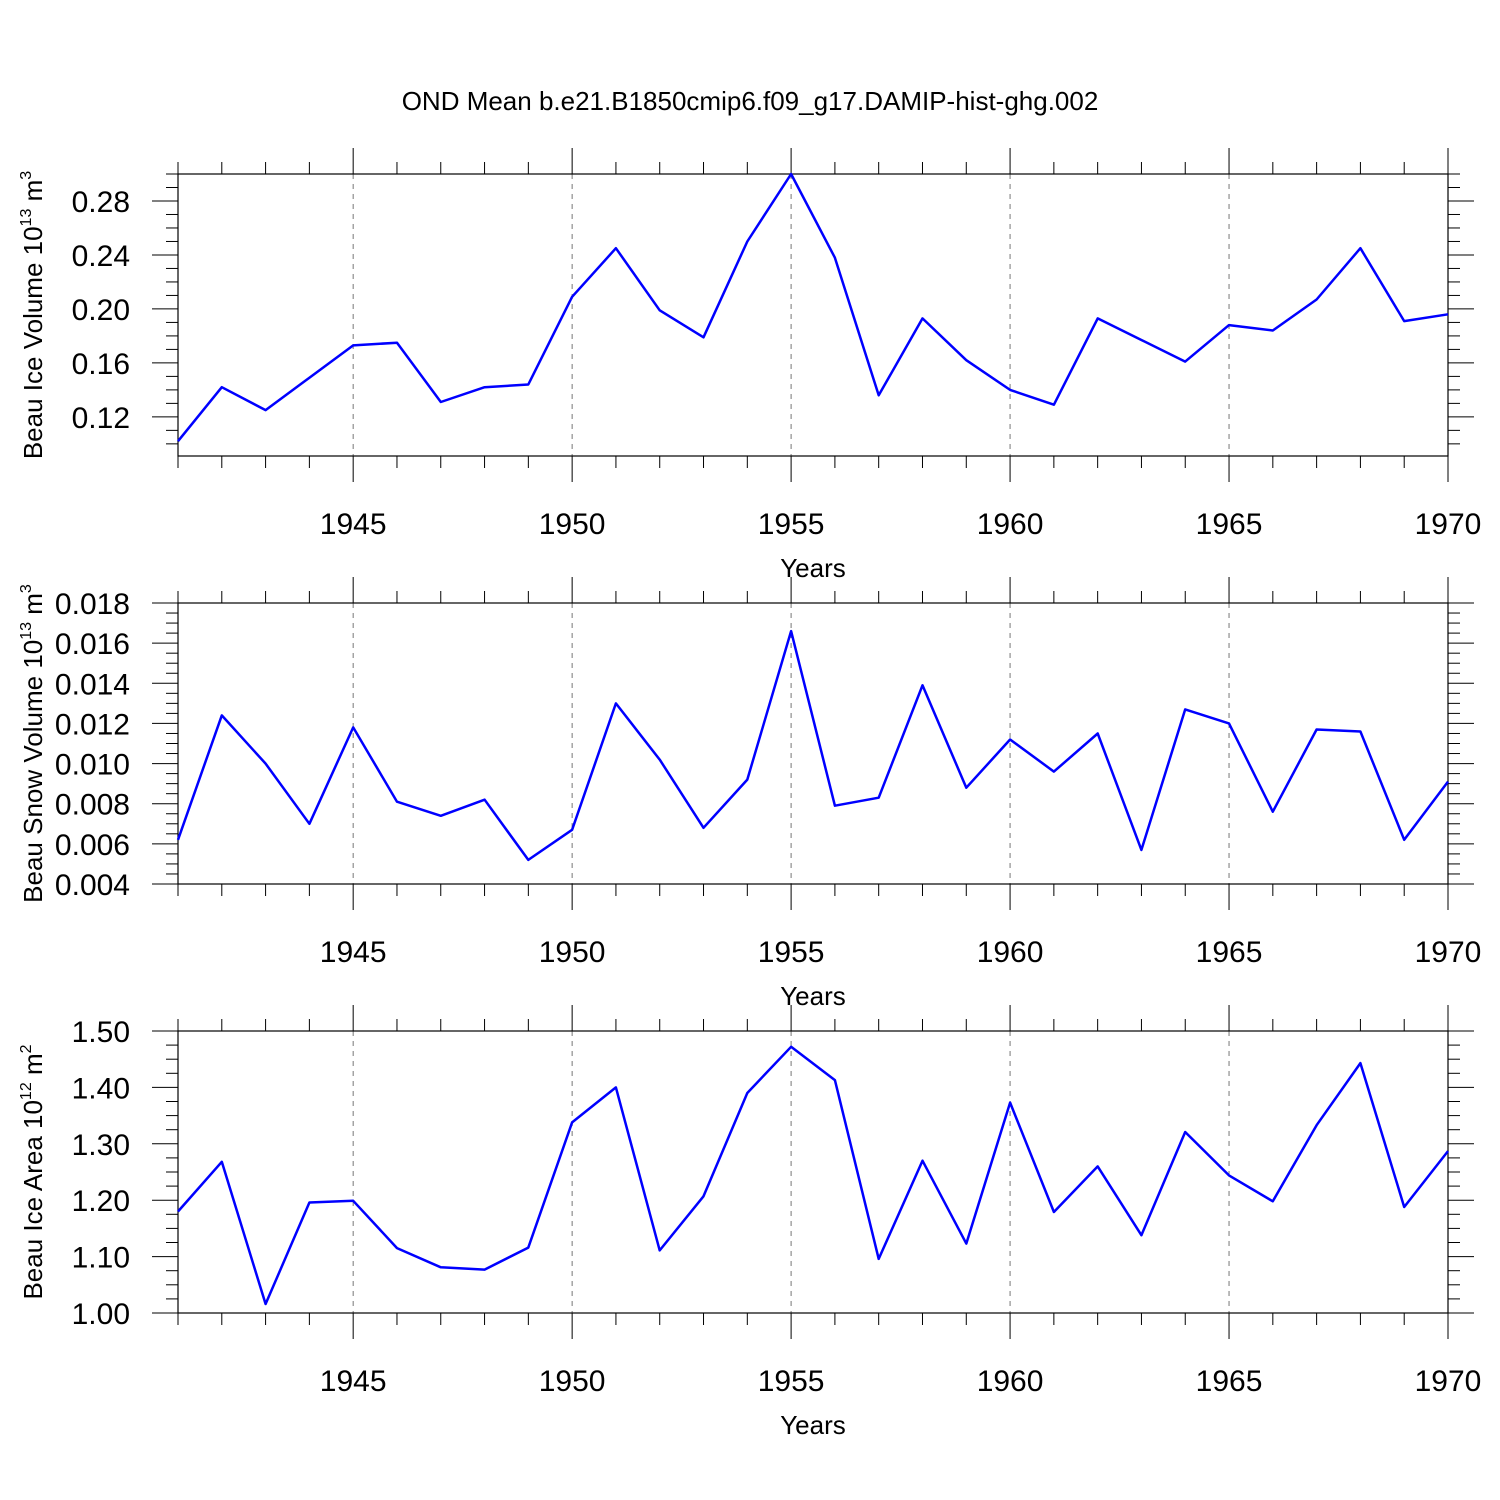  I want to click on y-axis-label: Beau Ice Volume 1013 m3, so click(33, 315).